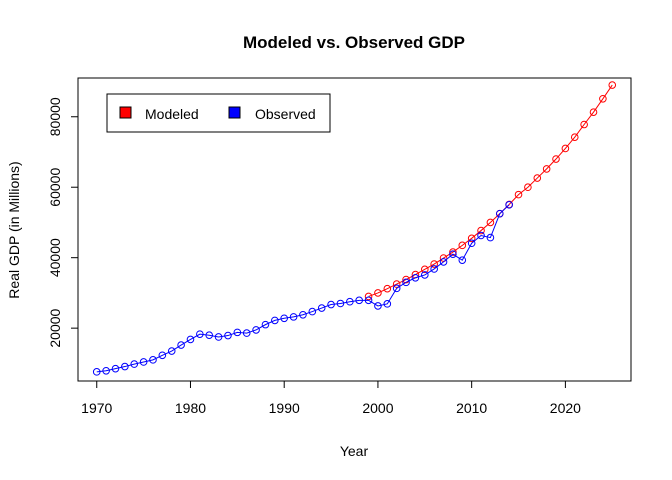 This screenshot has width=672, height=480. I want to click on y-axis: 20000 40000 60000 80000, so click(63, 222).